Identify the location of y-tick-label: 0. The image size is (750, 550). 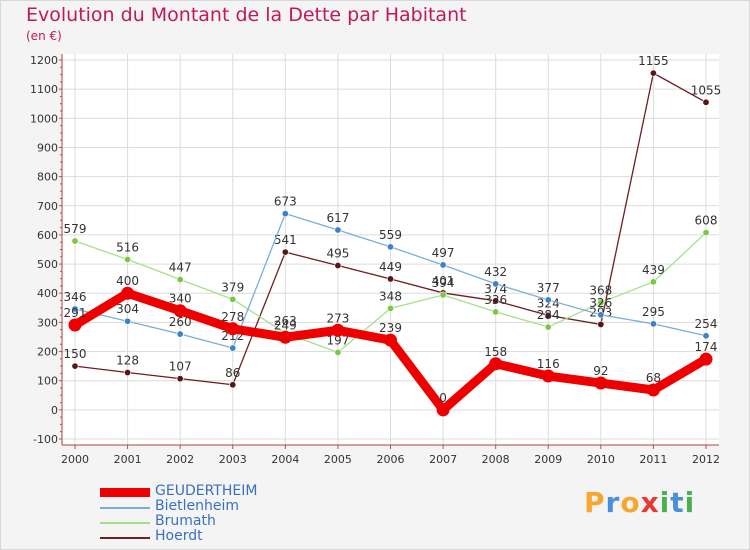
(54, 410).